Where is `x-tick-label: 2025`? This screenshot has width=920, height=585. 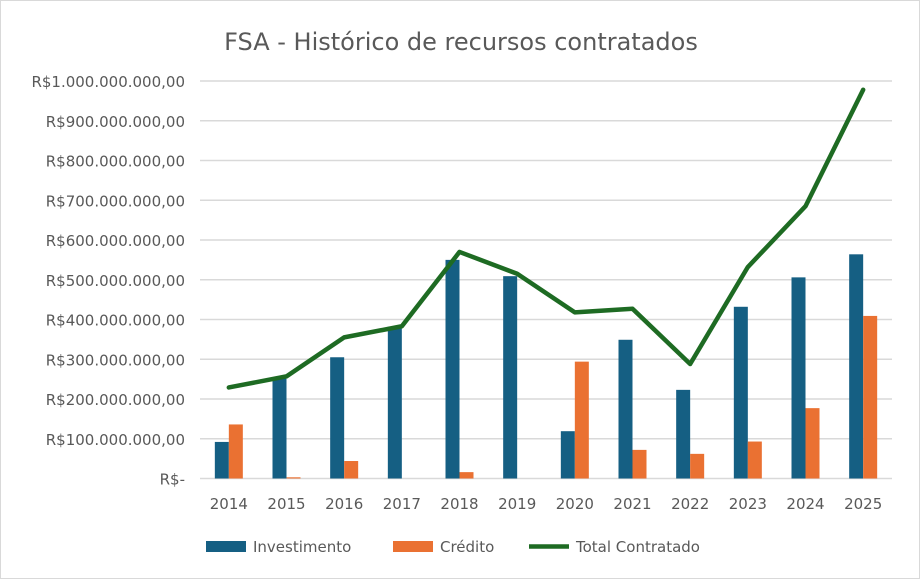
x-tick-label: 2025 is located at coordinates (863, 504).